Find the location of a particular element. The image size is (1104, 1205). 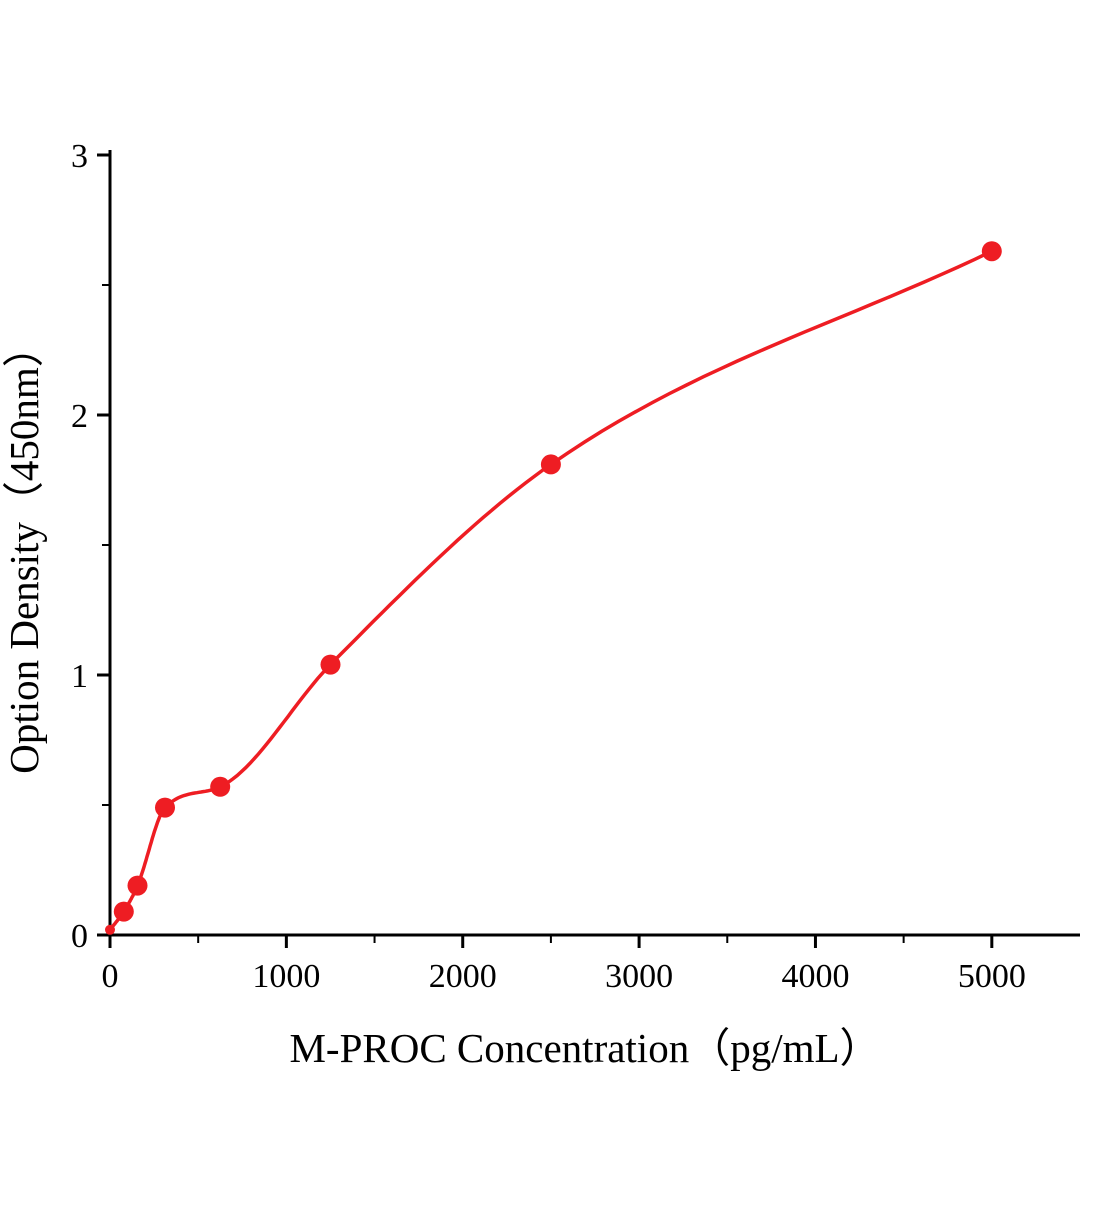

y-tick-label: 3 is located at coordinates (79, 156).